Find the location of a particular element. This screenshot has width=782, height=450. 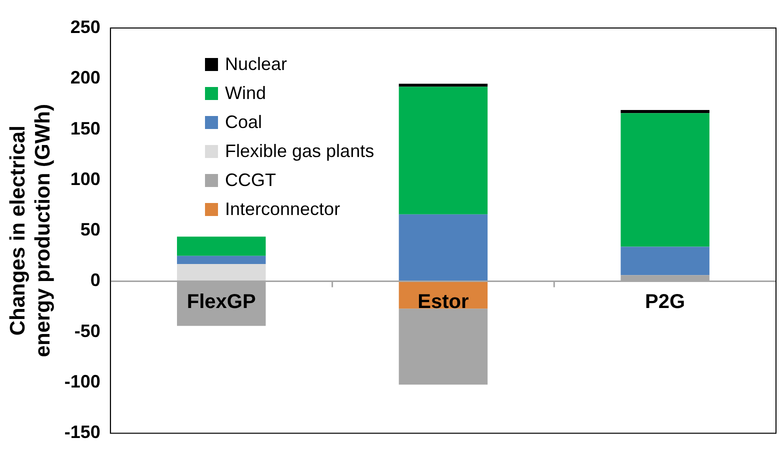

y-tick-label: -100 is located at coordinates (82, 382).